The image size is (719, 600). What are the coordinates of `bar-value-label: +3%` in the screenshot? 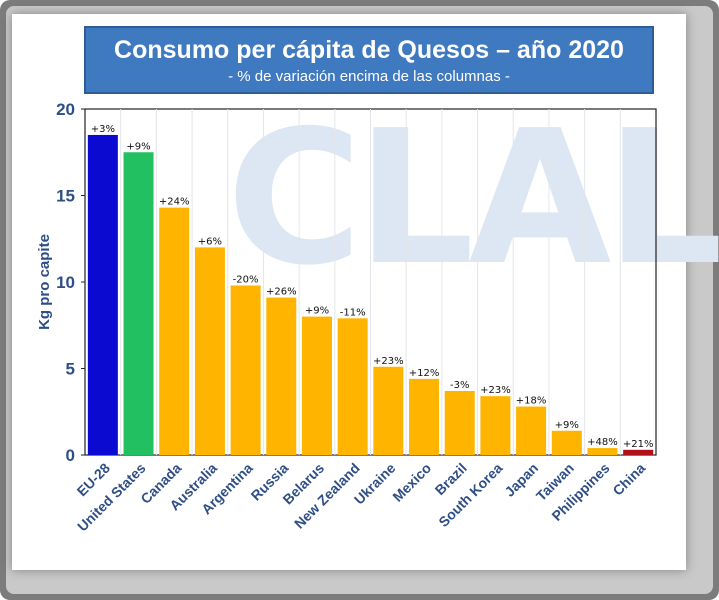 It's located at (103, 129).